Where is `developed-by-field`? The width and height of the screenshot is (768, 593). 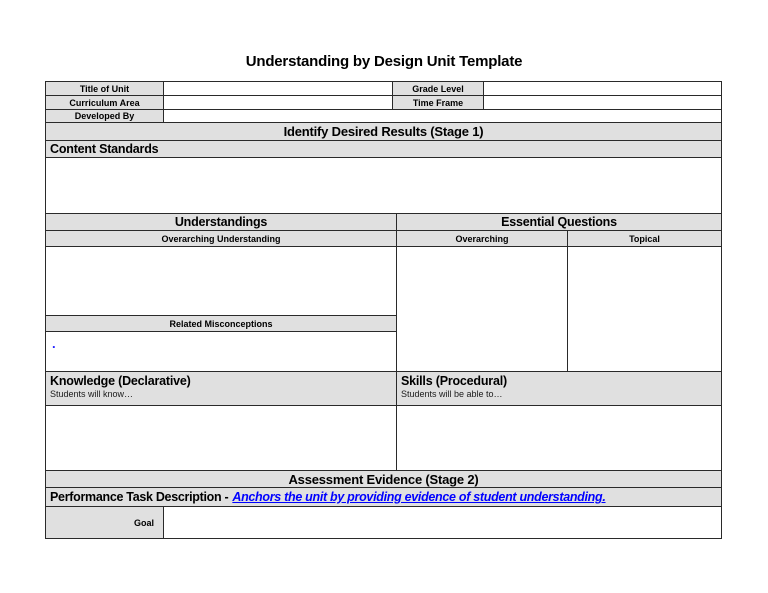
developed-by-field is located at coordinates (442, 116).